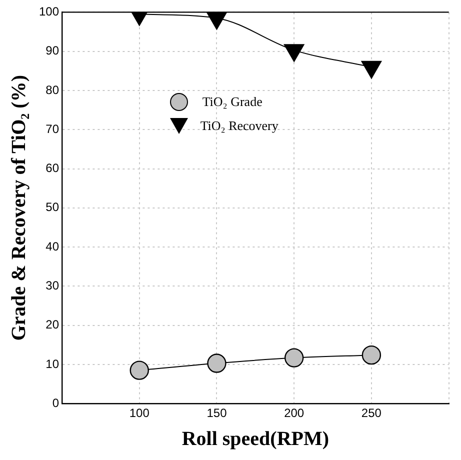  I want to click on y-tick-label: 80, so click(53, 89).